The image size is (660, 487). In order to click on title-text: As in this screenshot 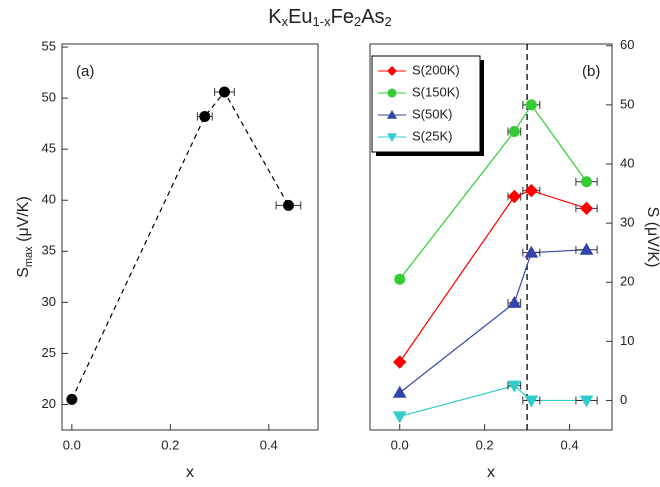, I will do `click(372, 17)`.